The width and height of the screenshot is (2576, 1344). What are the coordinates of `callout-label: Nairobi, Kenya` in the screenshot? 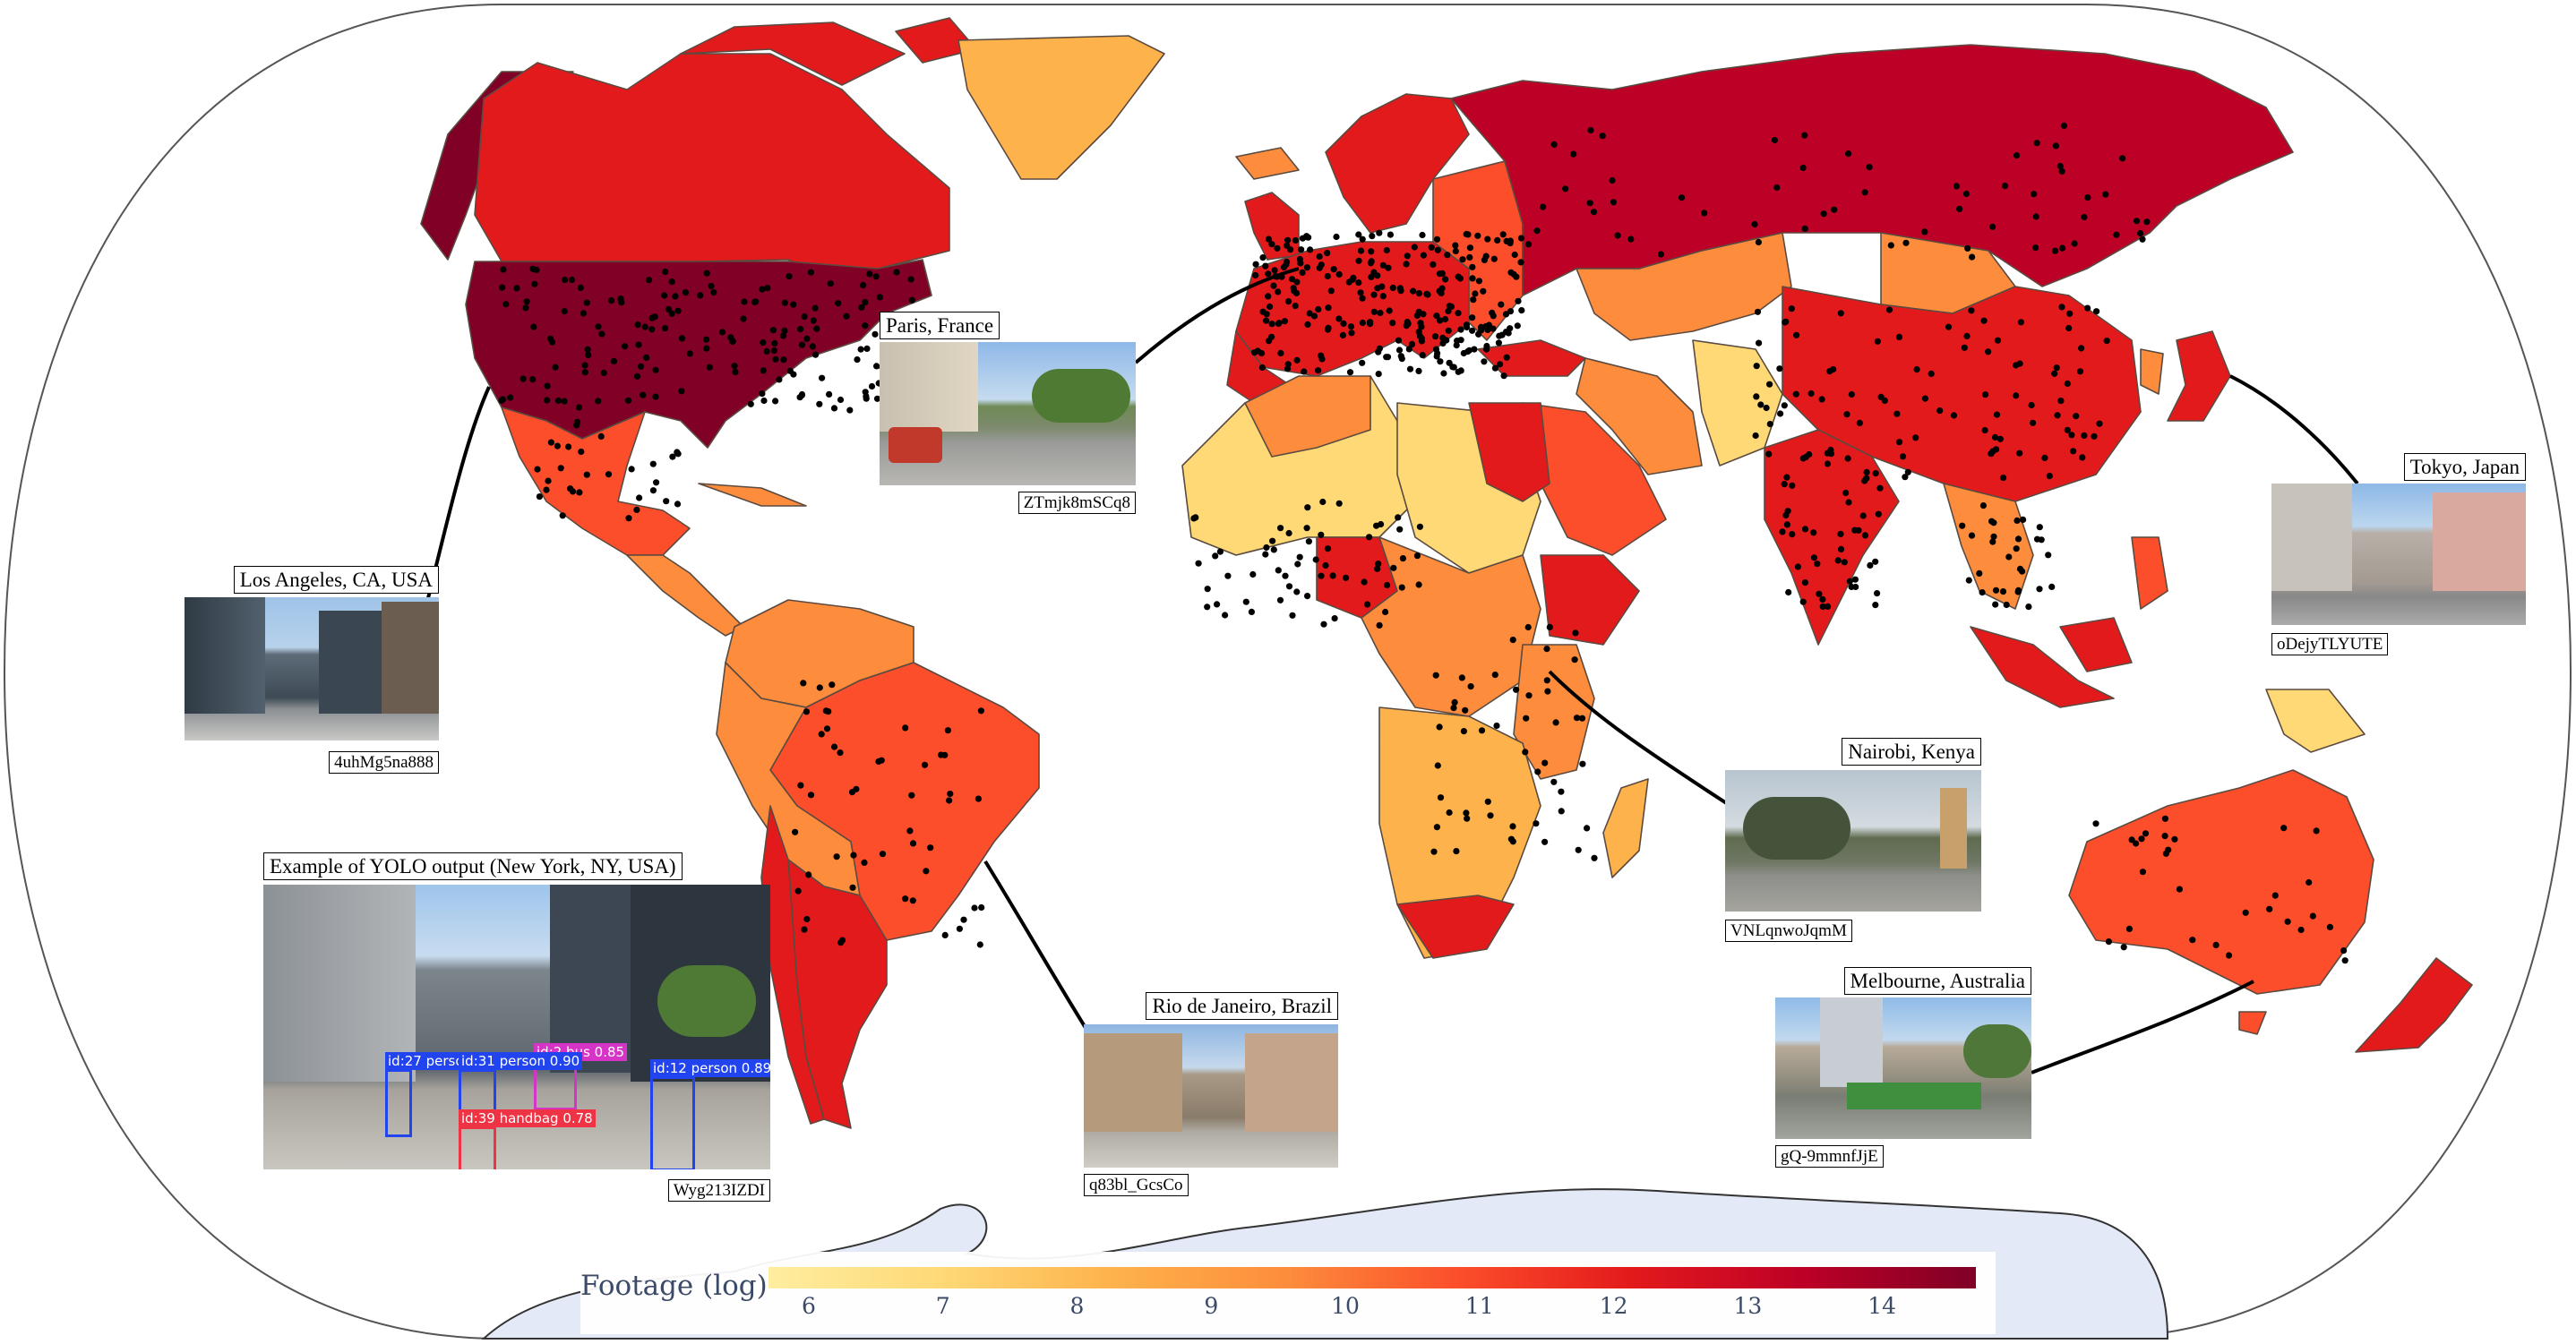 It's located at (1911, 752).